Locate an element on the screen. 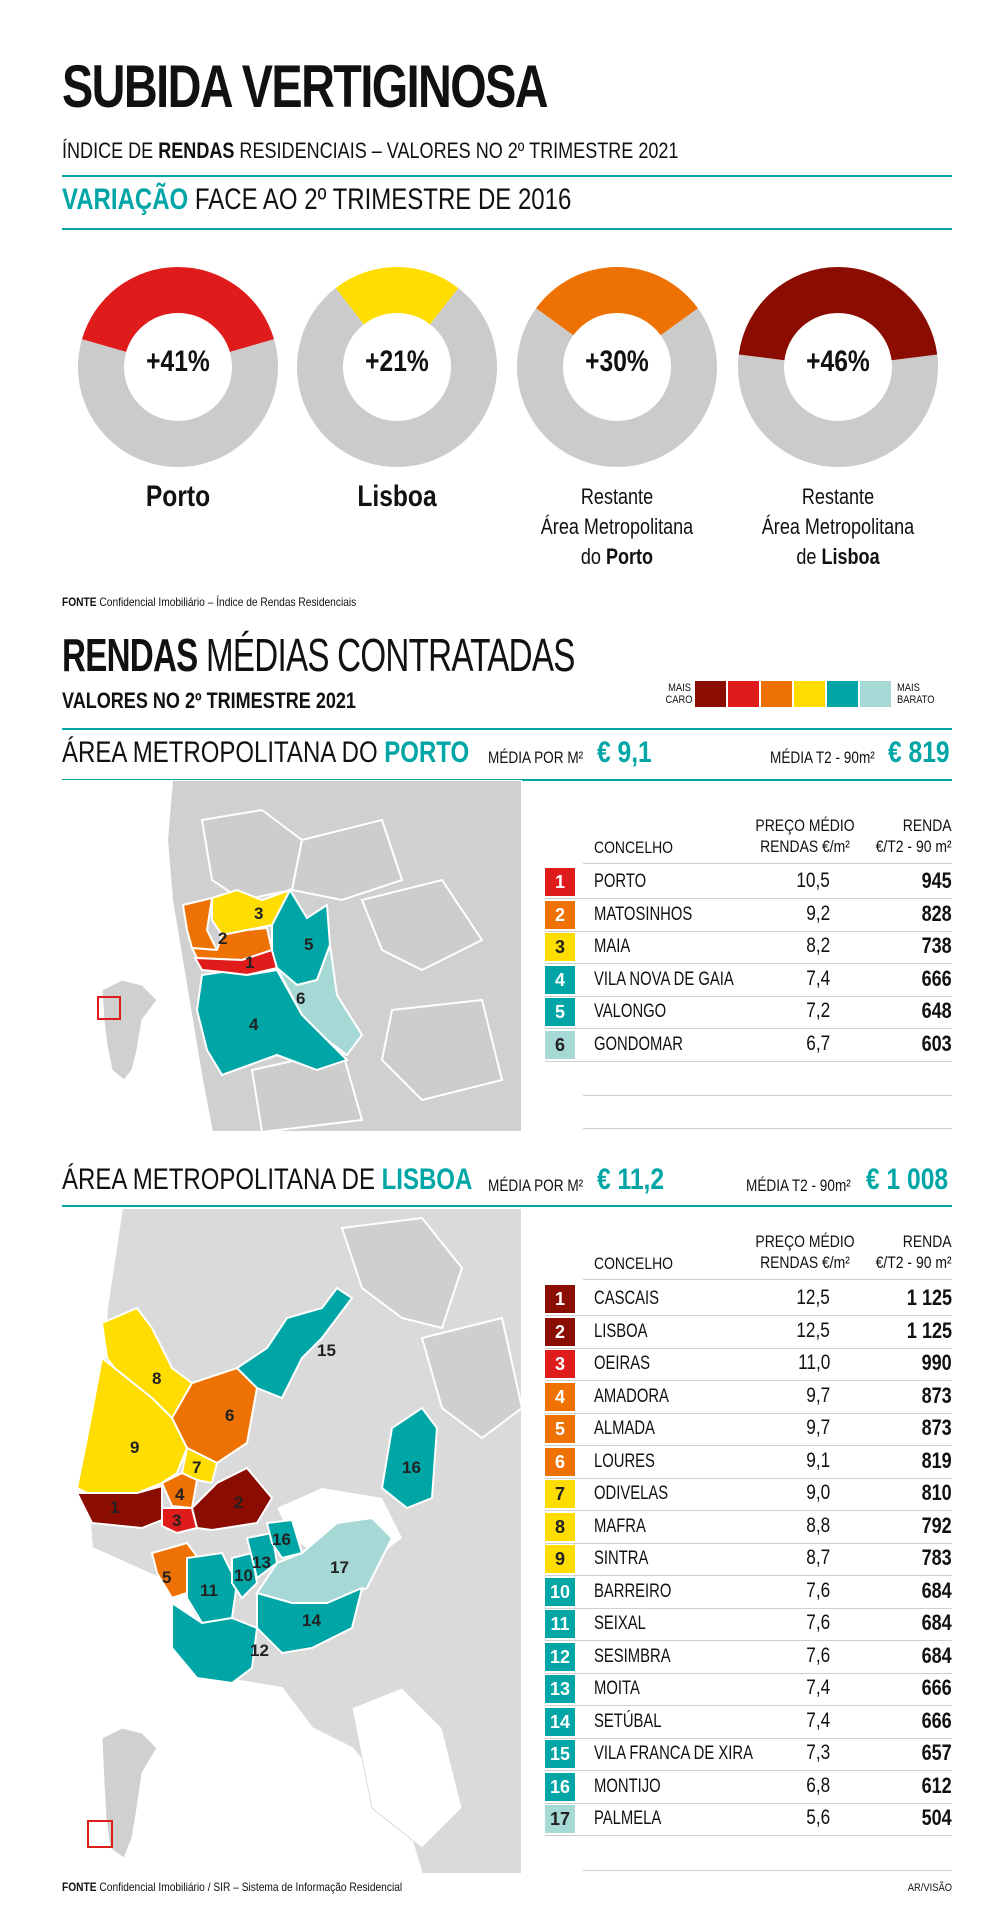  map-label: 7 is located at coordinates (196, 1467).